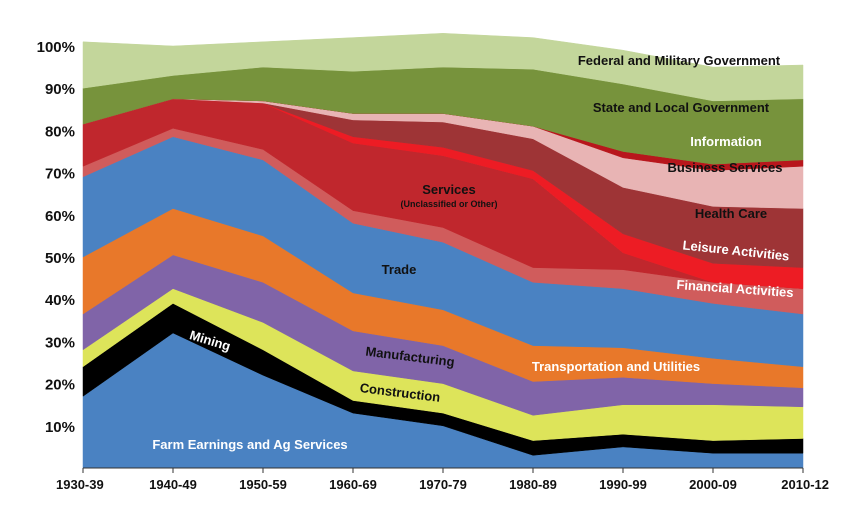 The height and width of the screenshot is (520, 860). Describe the element at coordinates (60, 89) in the screenshot. I see `y-tick-label: 90%` at that location.